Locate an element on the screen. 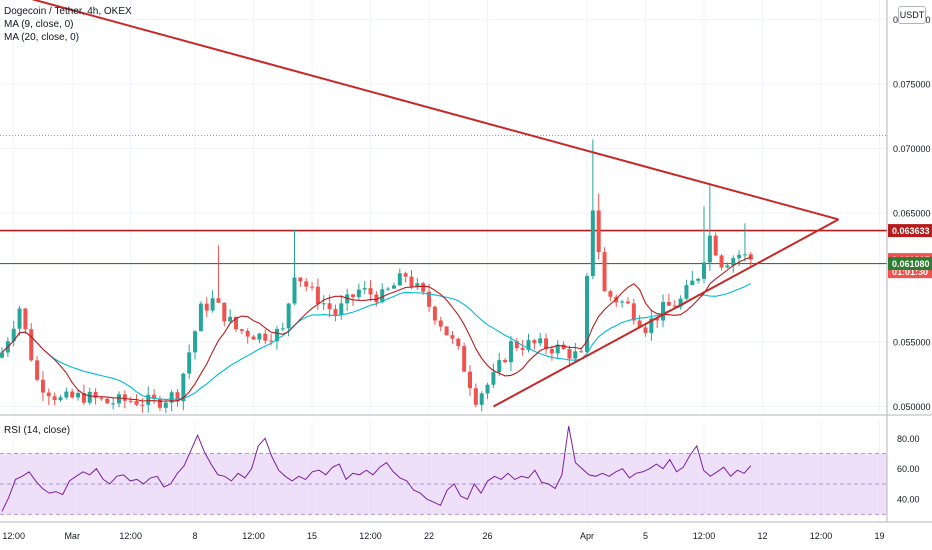  rsi-band is located at coordinates (443, 483).